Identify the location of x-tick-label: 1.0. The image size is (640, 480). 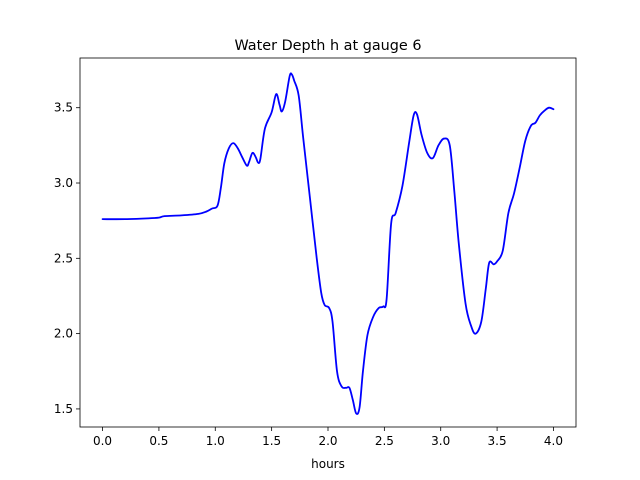
(215, 441).